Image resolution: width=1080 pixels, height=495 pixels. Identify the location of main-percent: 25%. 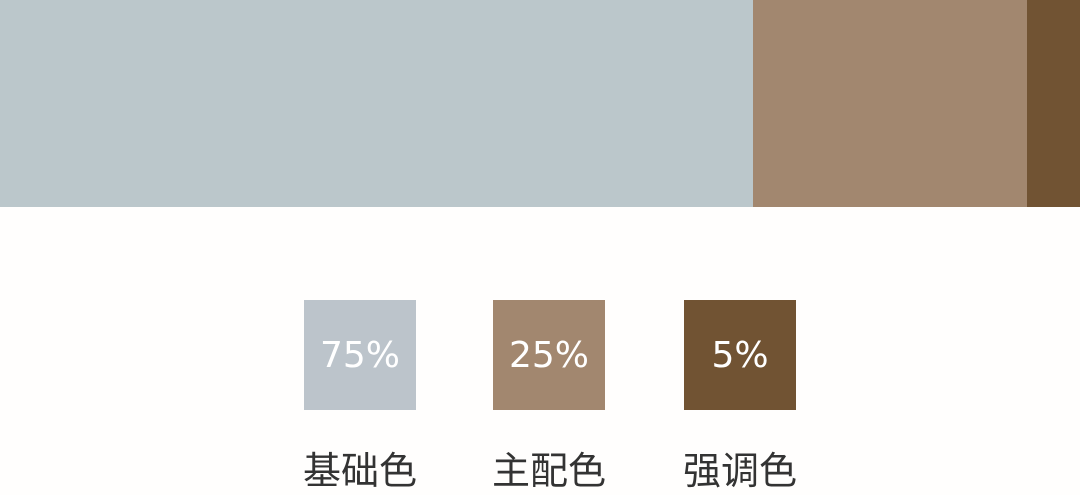
(548, 355).